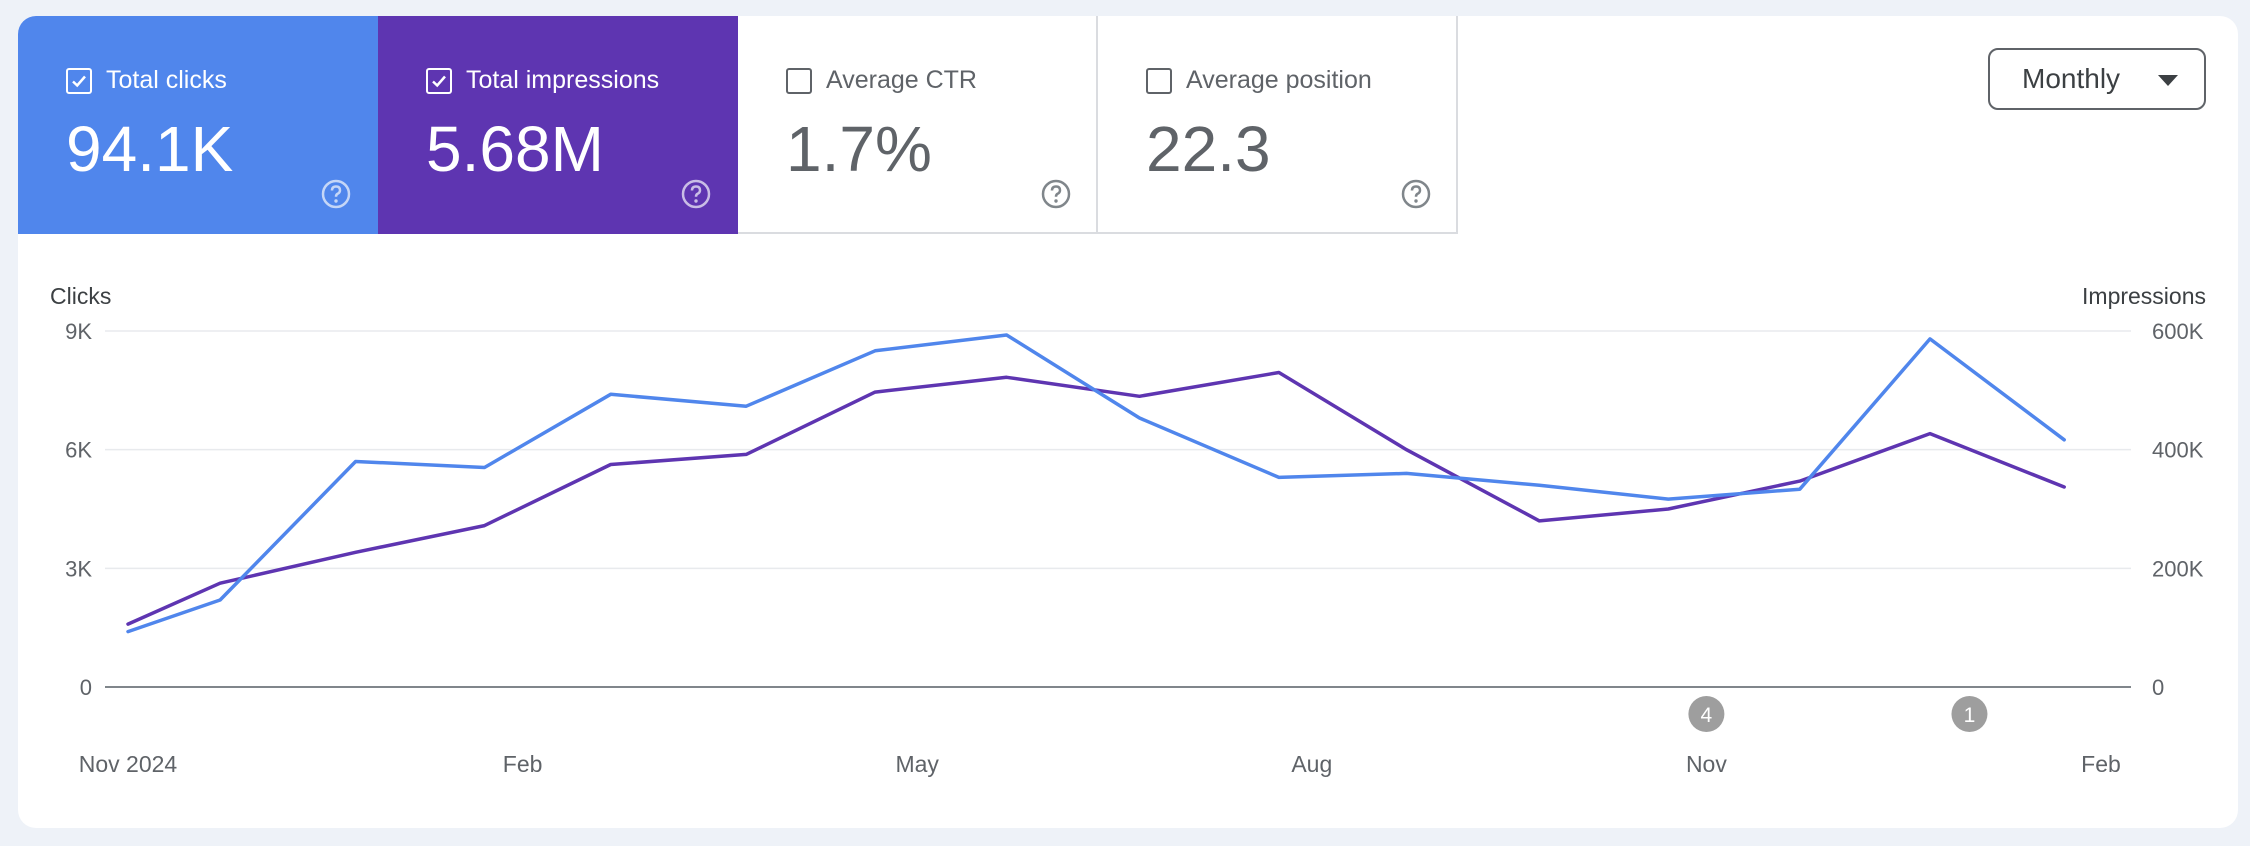 This screenshot has width=2250, height=846. I want to click on metric-value: 94.1K, so click(150, 149).